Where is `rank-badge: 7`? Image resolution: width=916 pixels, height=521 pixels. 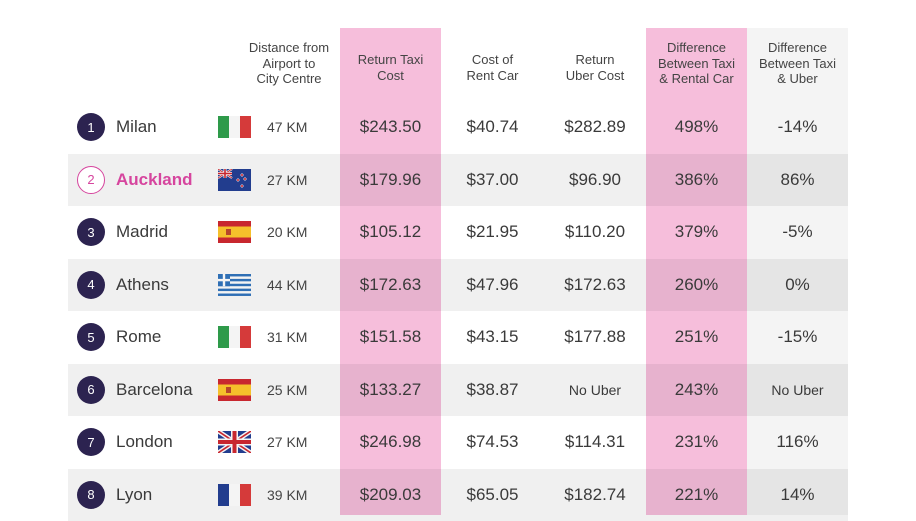 rank-badge: 7 is located at coordinates (91, 442).